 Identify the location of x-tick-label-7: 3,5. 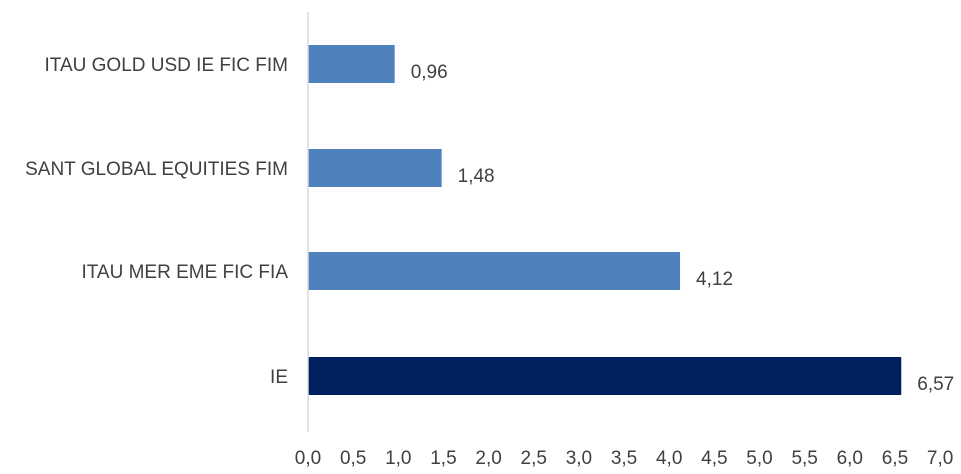
(624, 458).